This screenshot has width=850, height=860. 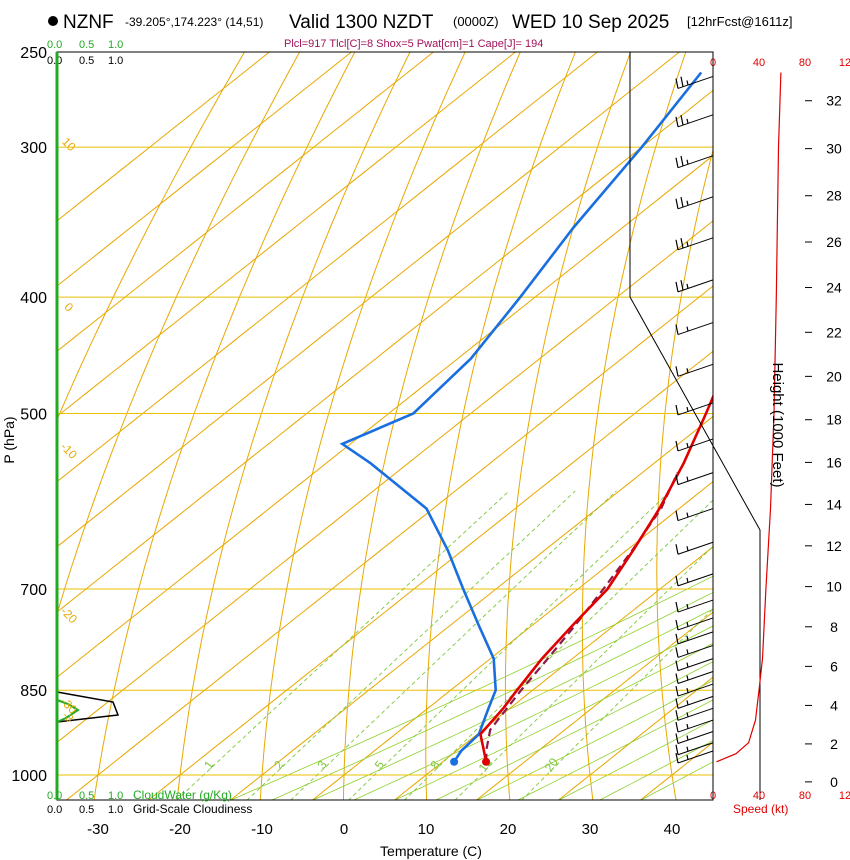 I want to click on height-tick-label: 30, so click(x=834, y=149).